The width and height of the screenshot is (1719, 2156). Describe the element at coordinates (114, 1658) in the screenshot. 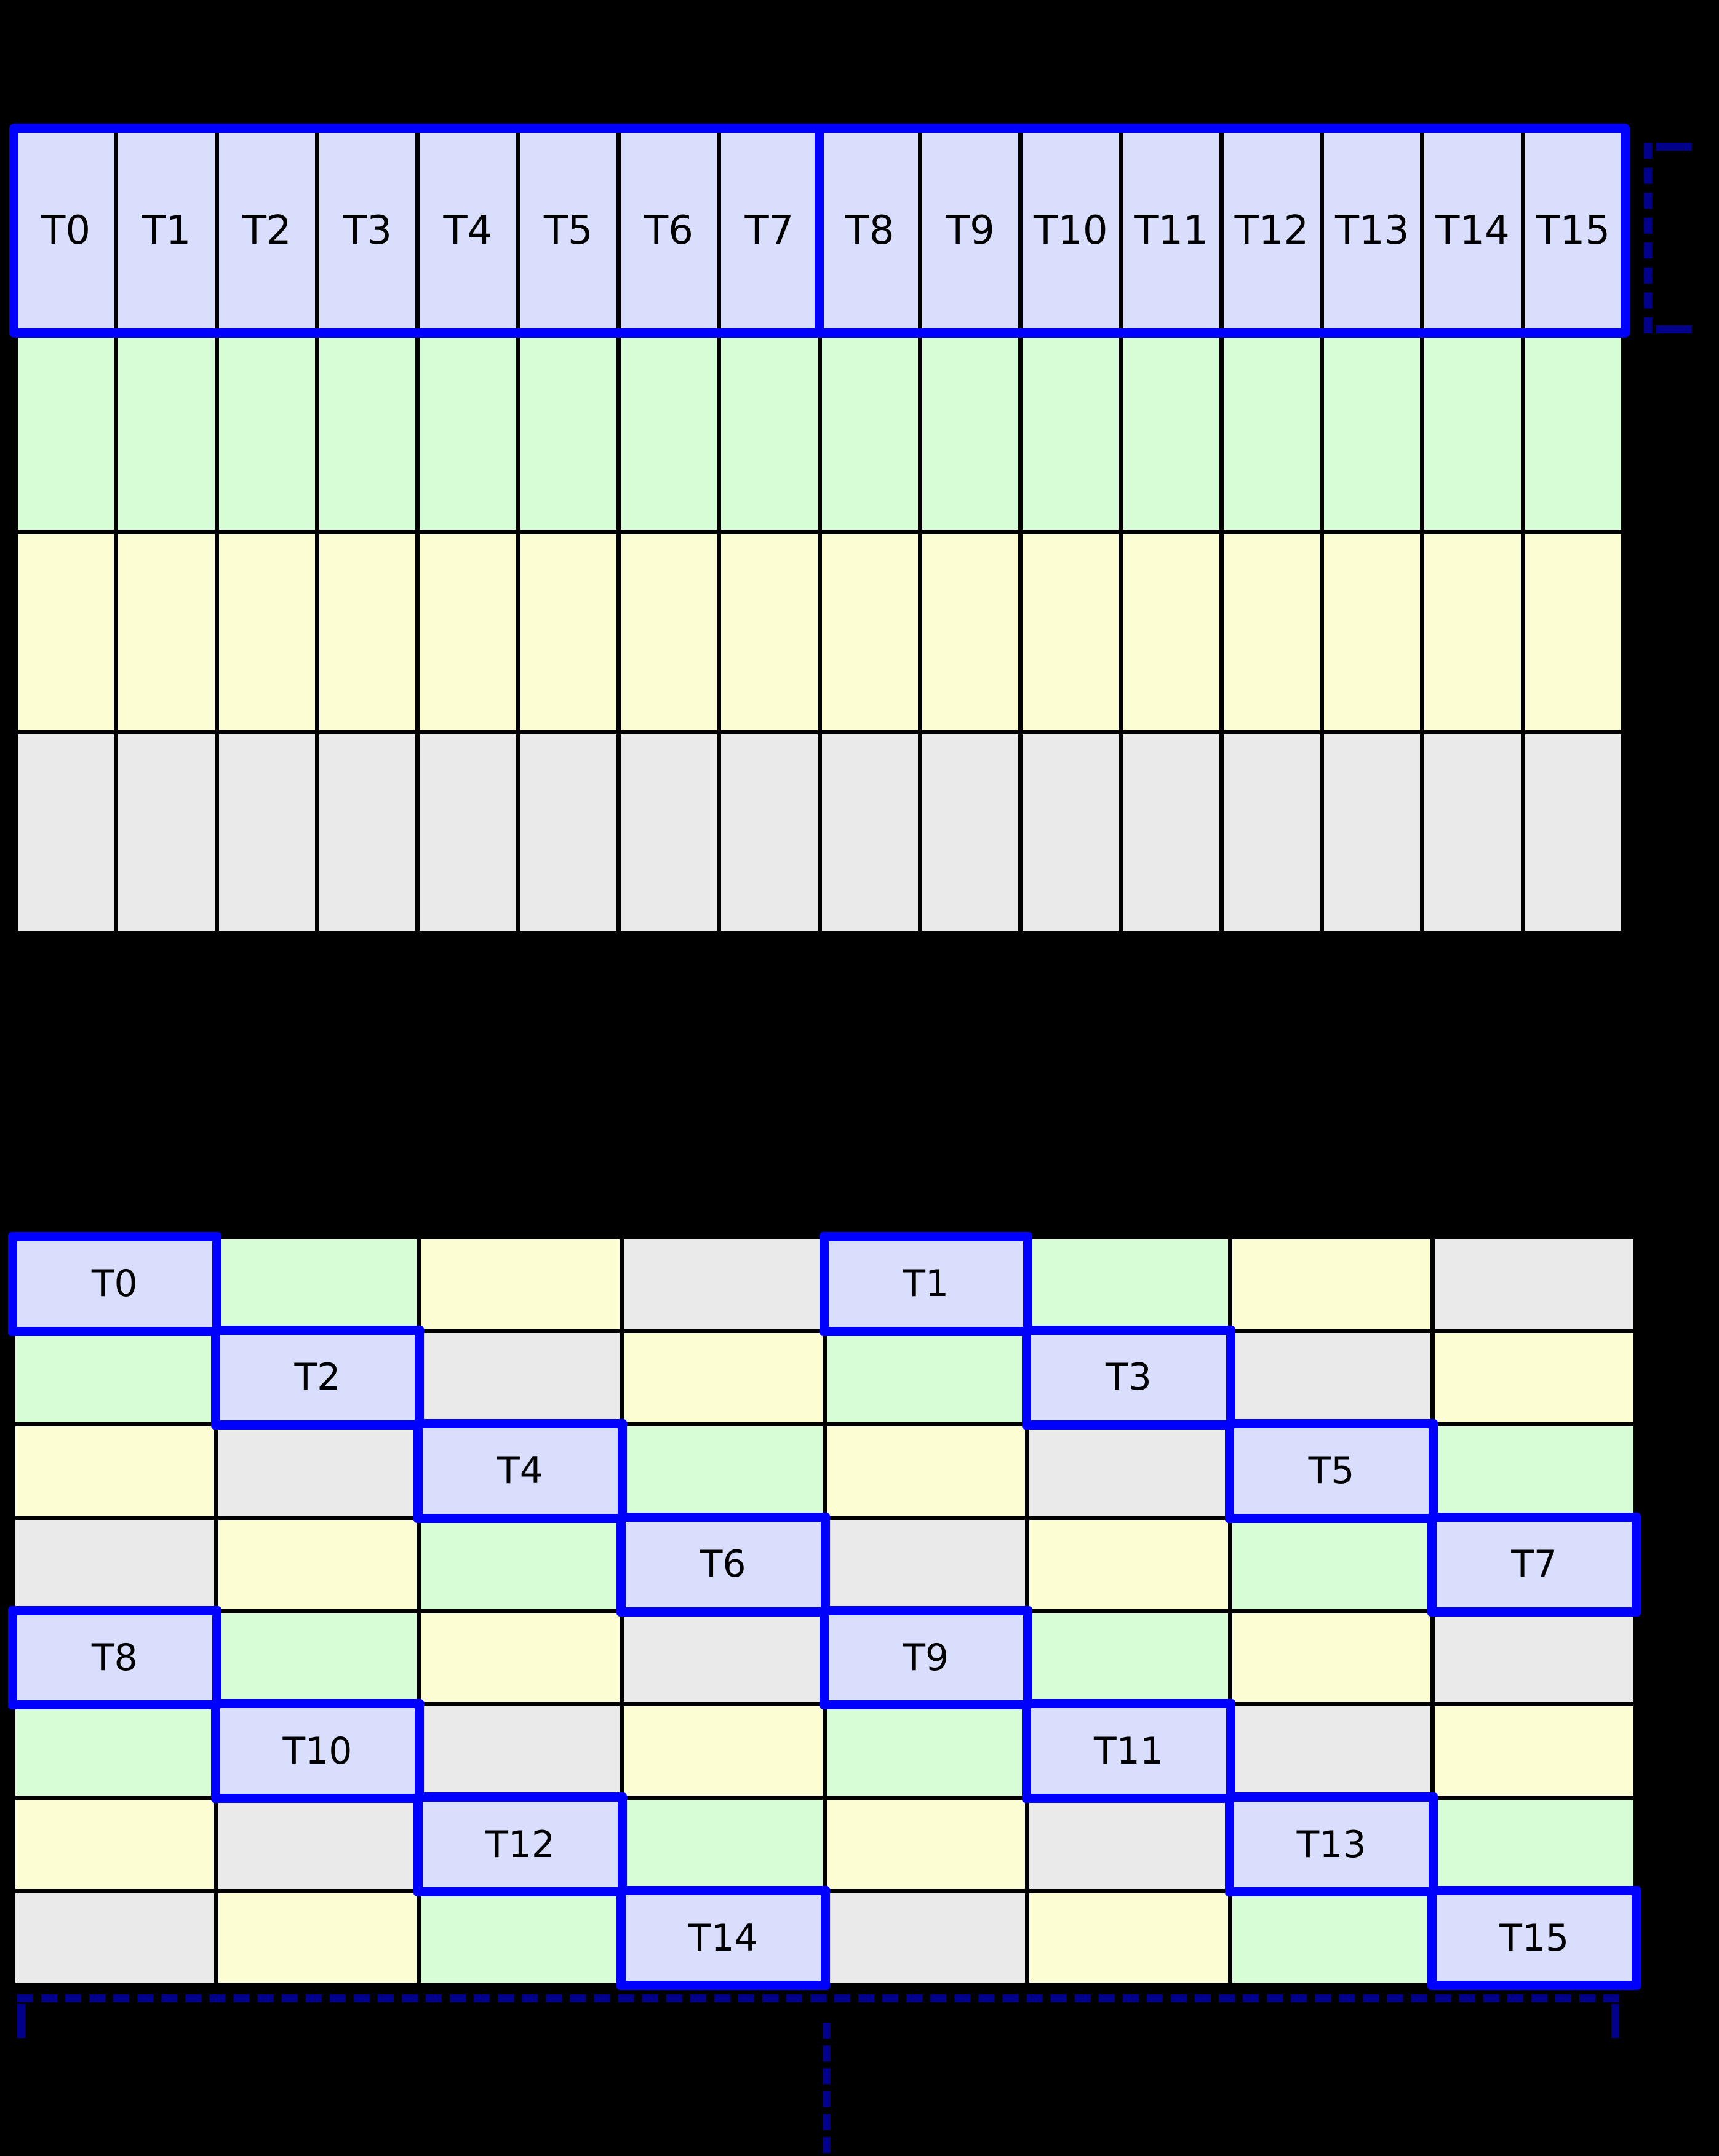

I see `thread-access-cell: T8` at that location.